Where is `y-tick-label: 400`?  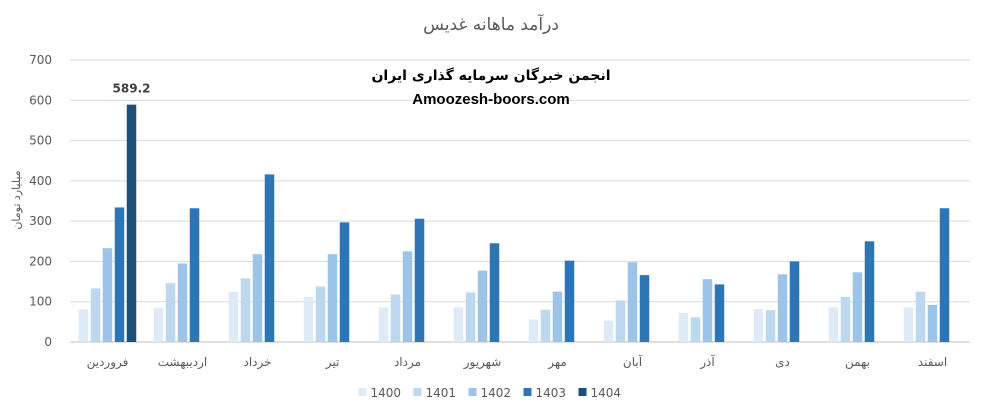
y-tick-label: 400 is located at coordinates (40, 181).